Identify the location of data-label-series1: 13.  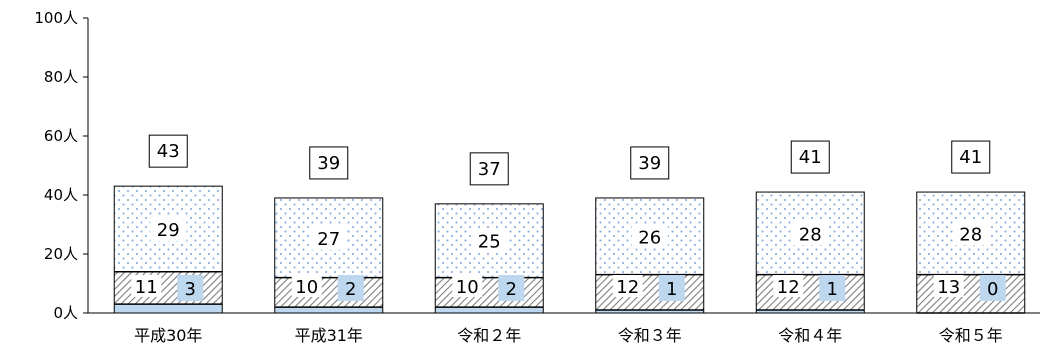
(948, 286).